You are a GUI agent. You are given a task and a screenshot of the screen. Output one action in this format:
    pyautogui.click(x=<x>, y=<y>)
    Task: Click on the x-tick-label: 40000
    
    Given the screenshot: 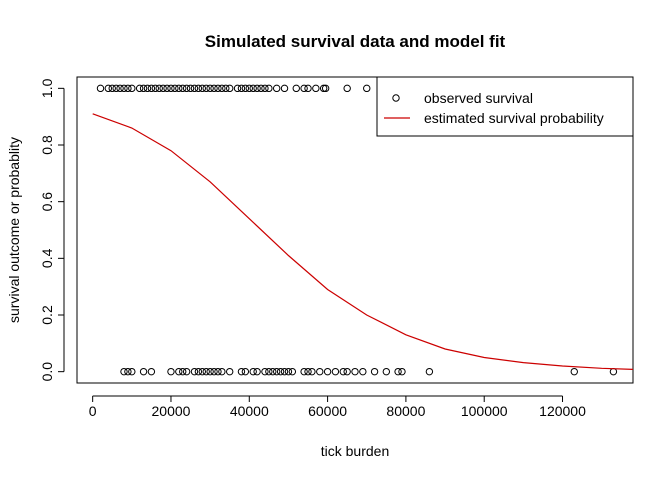 What is the action you would take?
    pyautogui.click(x=249, y=411)
    